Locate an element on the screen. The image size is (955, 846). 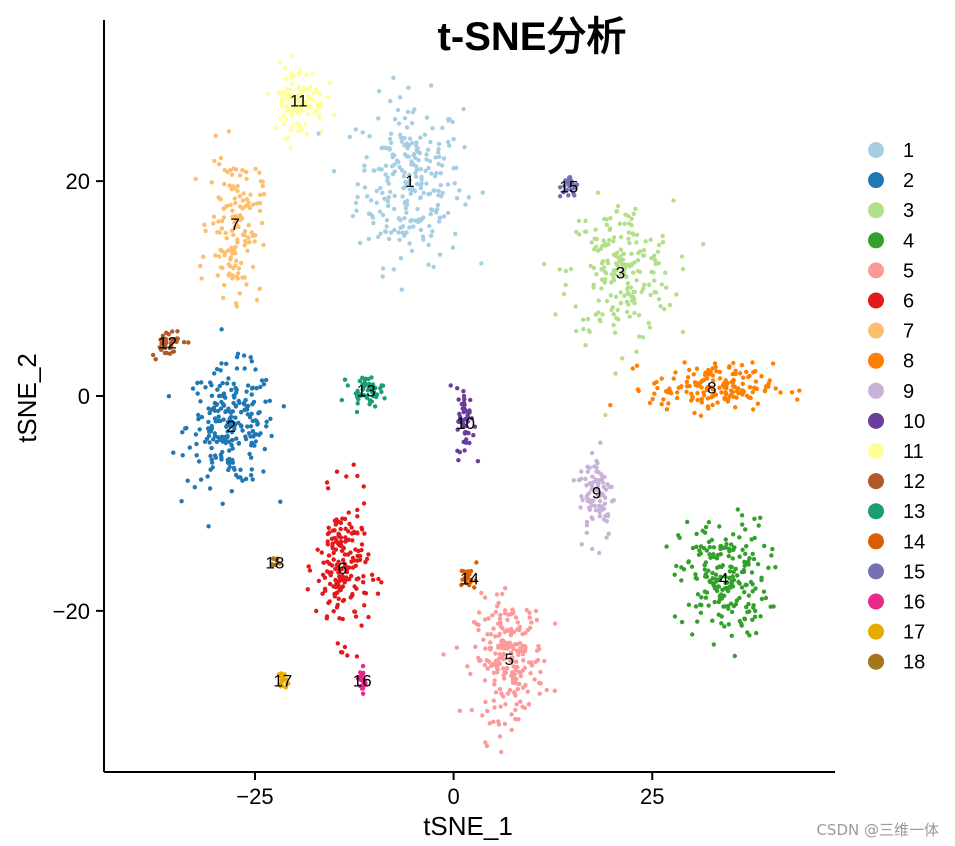
cluster-label-11: 11 is located at coordinates (299, 101).